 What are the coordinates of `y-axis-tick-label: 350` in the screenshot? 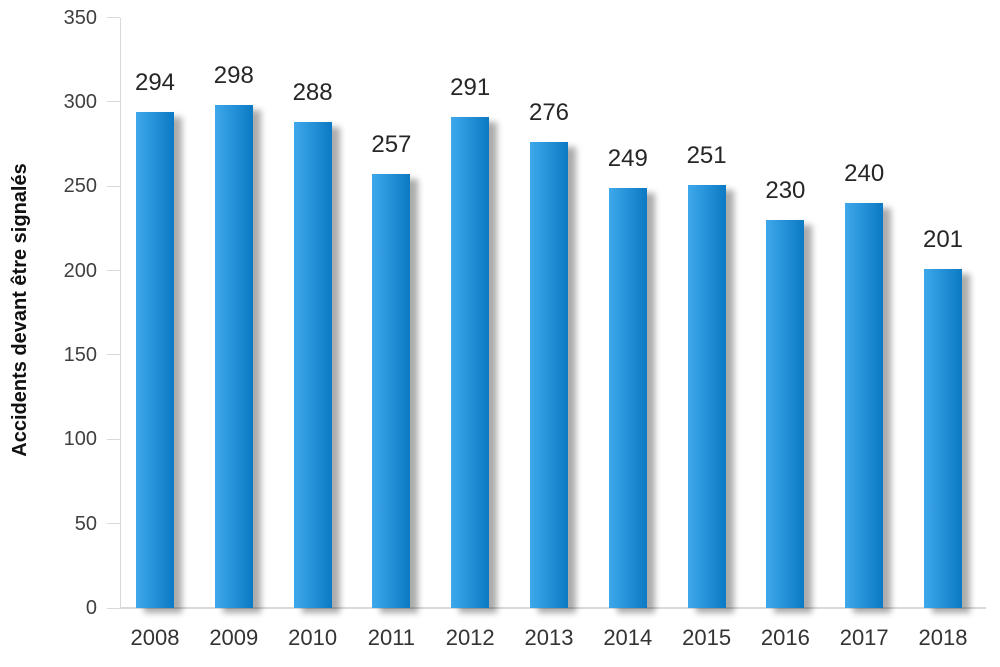 It's located at (80, 17).